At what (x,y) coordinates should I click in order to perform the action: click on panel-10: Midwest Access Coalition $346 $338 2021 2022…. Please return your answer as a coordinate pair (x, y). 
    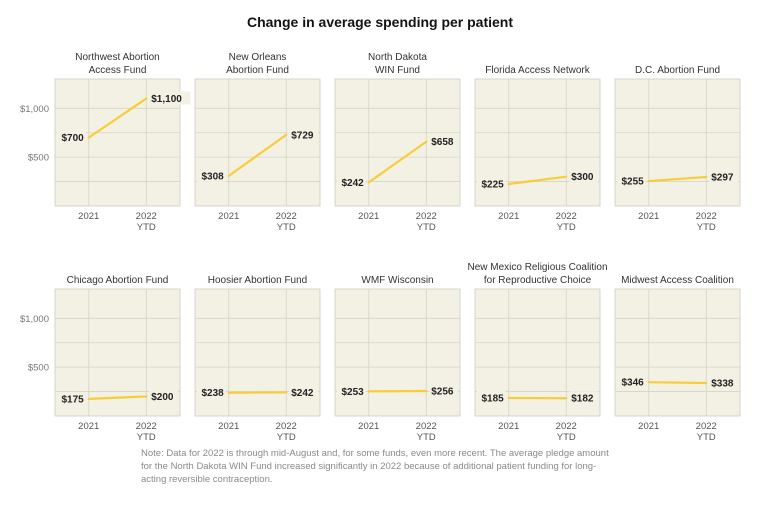
    Looking at the image, I should click on (677, 359).